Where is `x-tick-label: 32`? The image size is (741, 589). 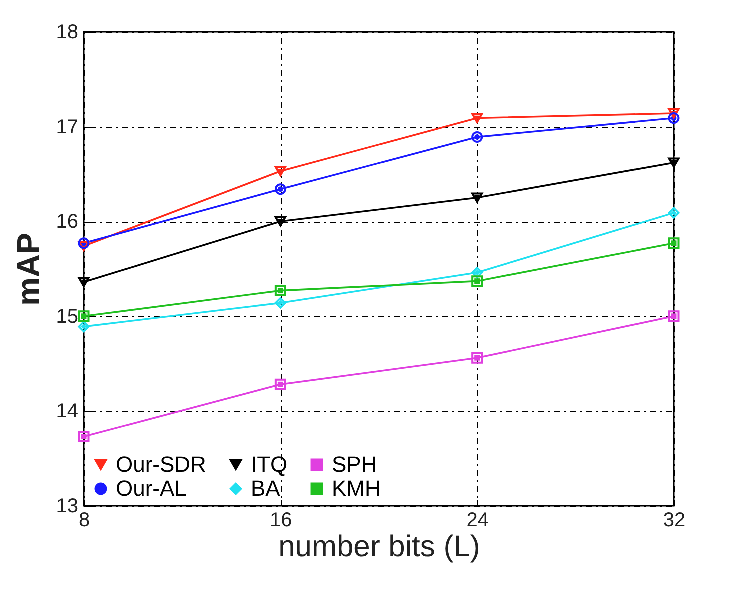
x-tick-label: 32 is located at coordinates (674, 521).